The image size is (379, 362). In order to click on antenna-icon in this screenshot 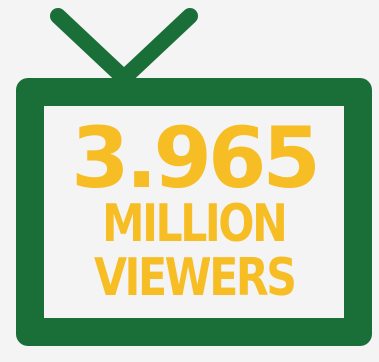, I will do `click(124, 47)`.